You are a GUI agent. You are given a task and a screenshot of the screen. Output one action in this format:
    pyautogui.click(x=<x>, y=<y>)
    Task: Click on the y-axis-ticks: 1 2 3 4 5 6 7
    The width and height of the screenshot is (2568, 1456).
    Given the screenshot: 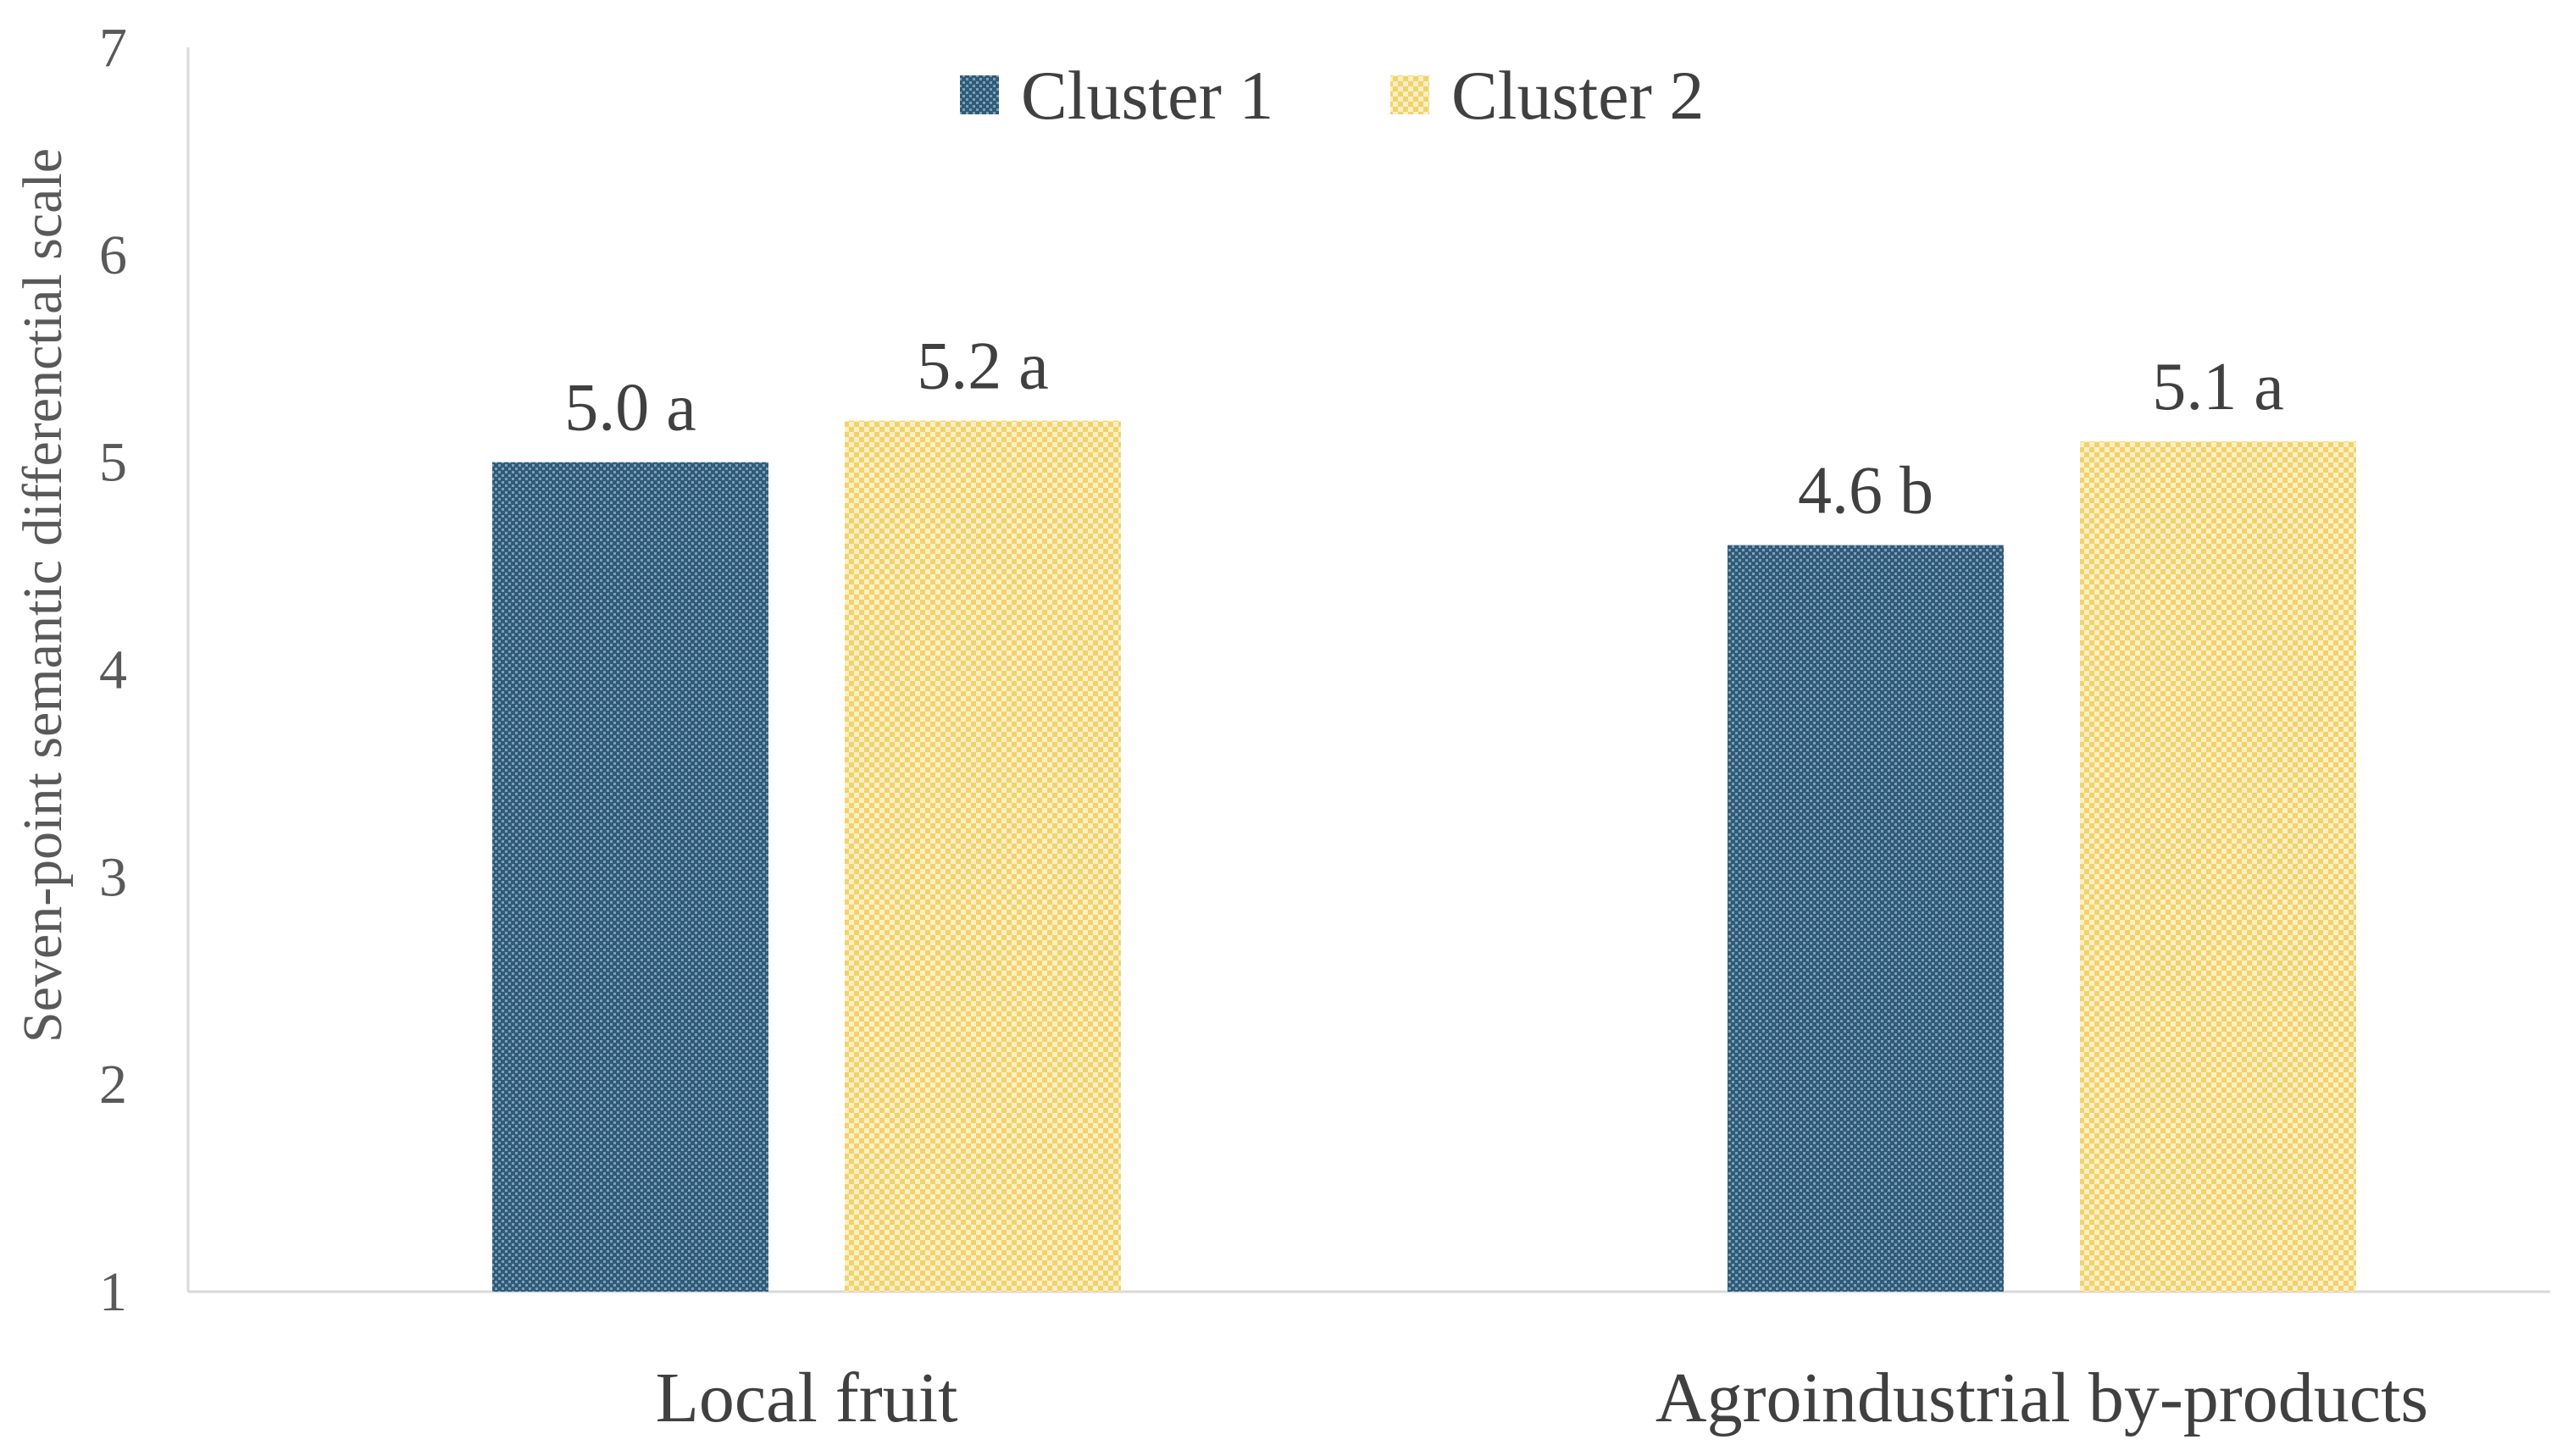 What is the action you would take?
    pyautogui.click(x=113, y=670)
    